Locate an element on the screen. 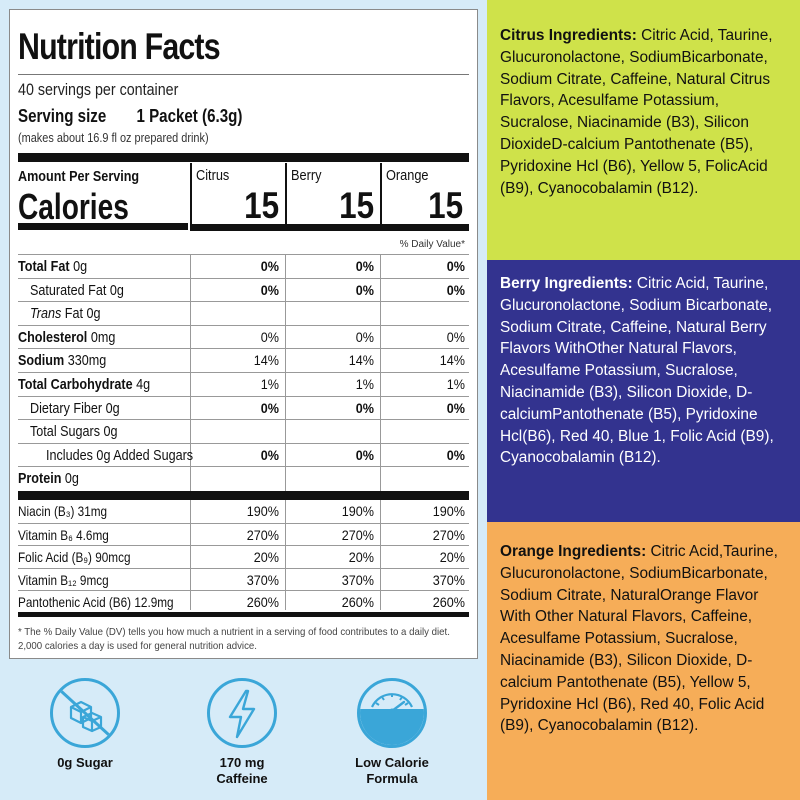 Image resolution: width=800 pixels, height=800 pixels. nutrient-label: Total Fat 0g is located at coordinates (52, 266).